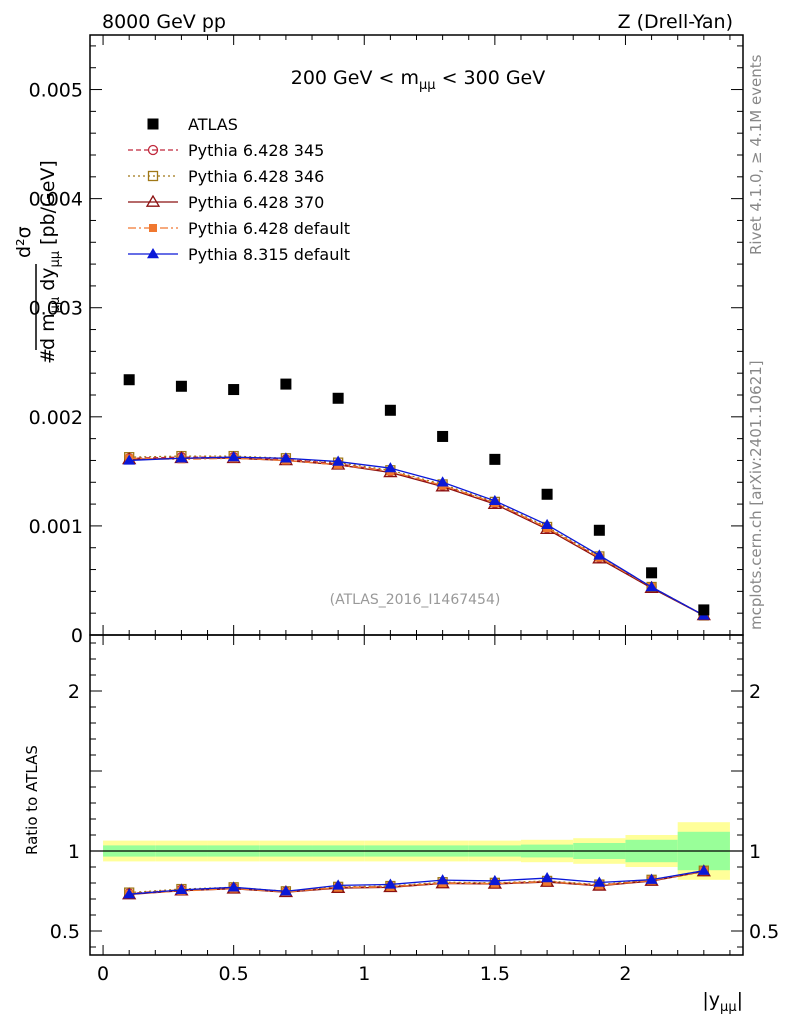 This screenshot has width=786, height=1024. I want to click on legend-label-2: Pythia 6.428 346, so click(256, 176).